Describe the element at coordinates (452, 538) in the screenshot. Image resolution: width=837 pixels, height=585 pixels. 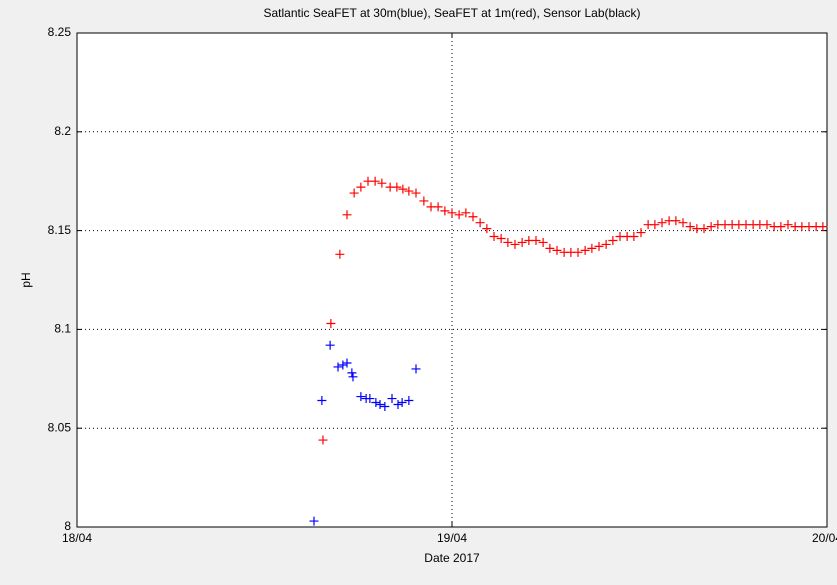
I see `x-tick-label: 19/04` at that location.